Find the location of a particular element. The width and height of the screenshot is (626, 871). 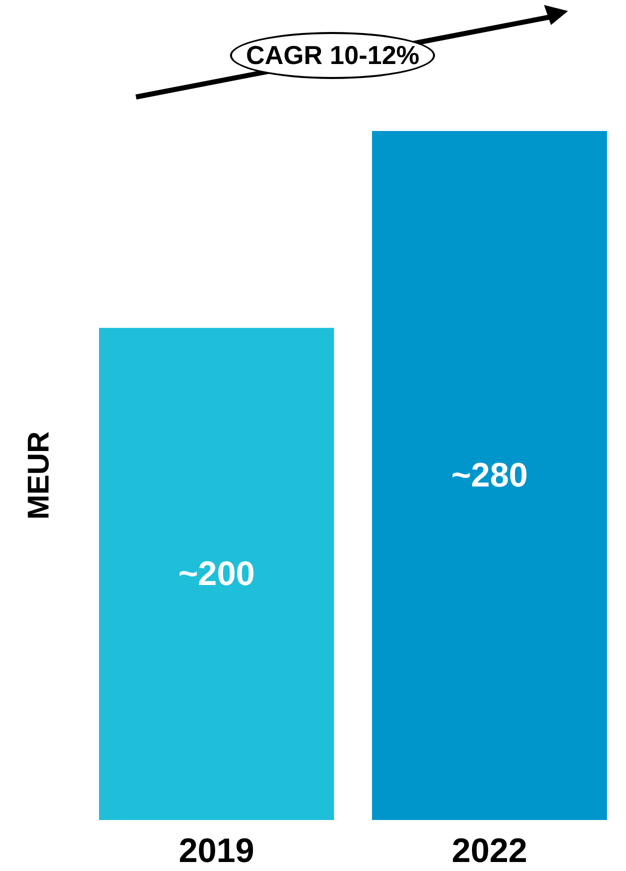

data-label: ~200 is located at coordinates (216, 573).